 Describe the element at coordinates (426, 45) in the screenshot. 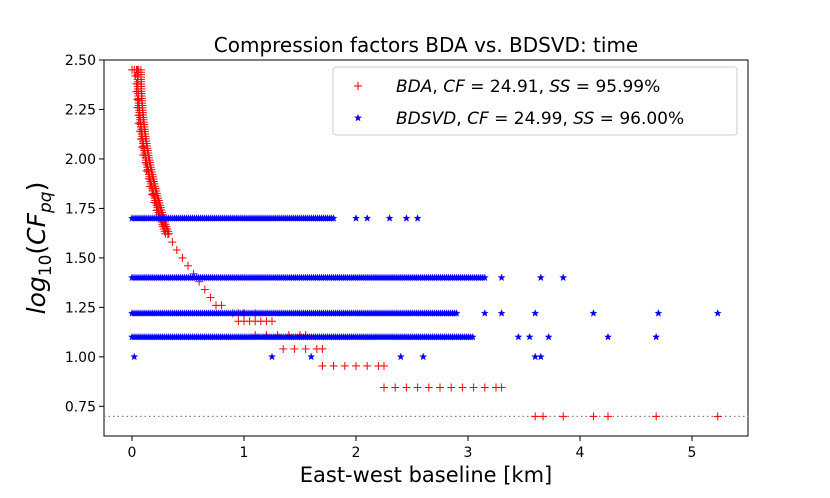

I see `chart-title: Compression factors BDA vs. BDSVD: time` at that location.